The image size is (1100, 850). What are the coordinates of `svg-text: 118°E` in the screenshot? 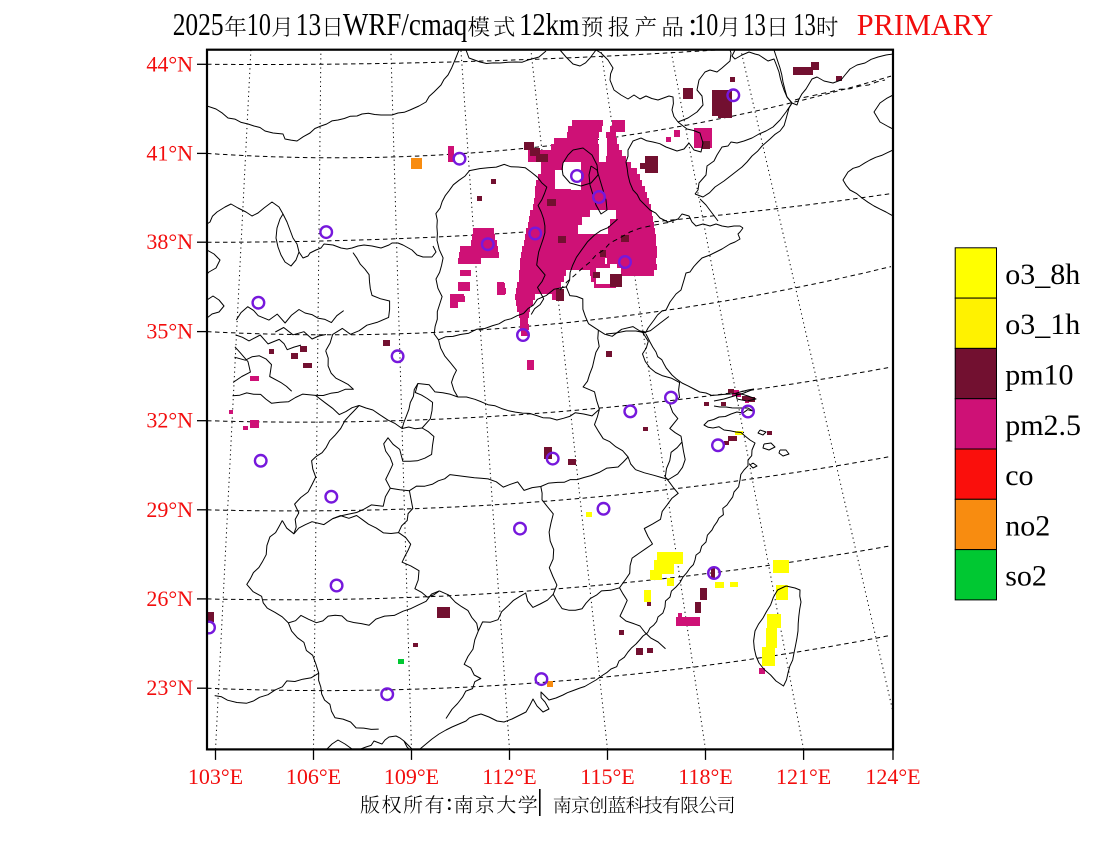 It's located at (705, 776).